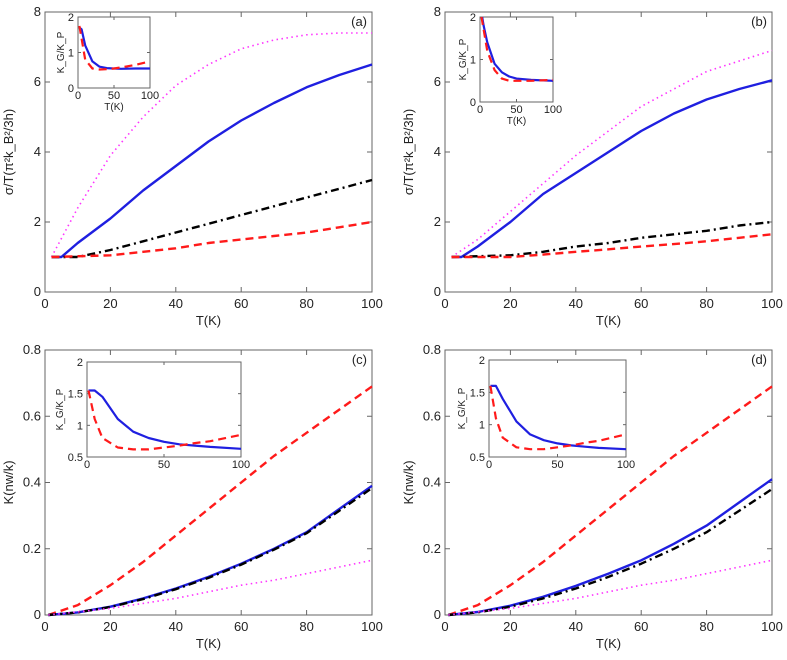 Image resolution: width=787 pixels, height=660 pixels. Describe the element at coordinates (759, 21) in the screenshot. I see `panel-label: (b)` at that location.